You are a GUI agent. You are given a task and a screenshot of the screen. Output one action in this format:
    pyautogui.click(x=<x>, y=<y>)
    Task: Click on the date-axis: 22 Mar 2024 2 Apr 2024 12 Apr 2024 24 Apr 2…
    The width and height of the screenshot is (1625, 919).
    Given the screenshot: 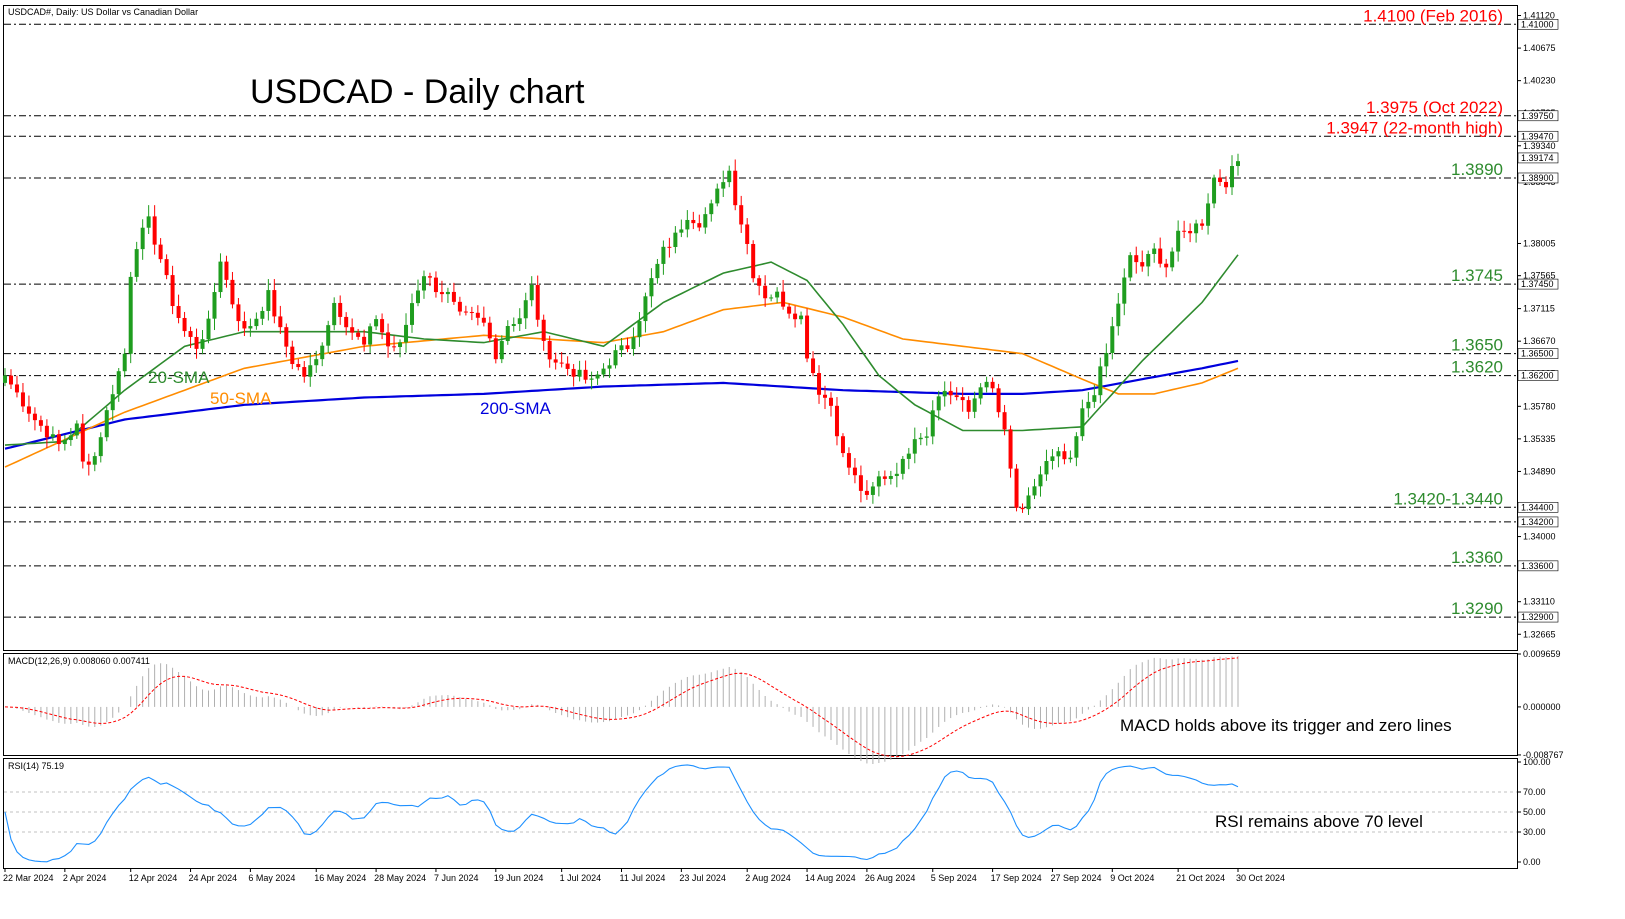 What is the action you would take?
    pyautogui.click(x=644, y=875)
    